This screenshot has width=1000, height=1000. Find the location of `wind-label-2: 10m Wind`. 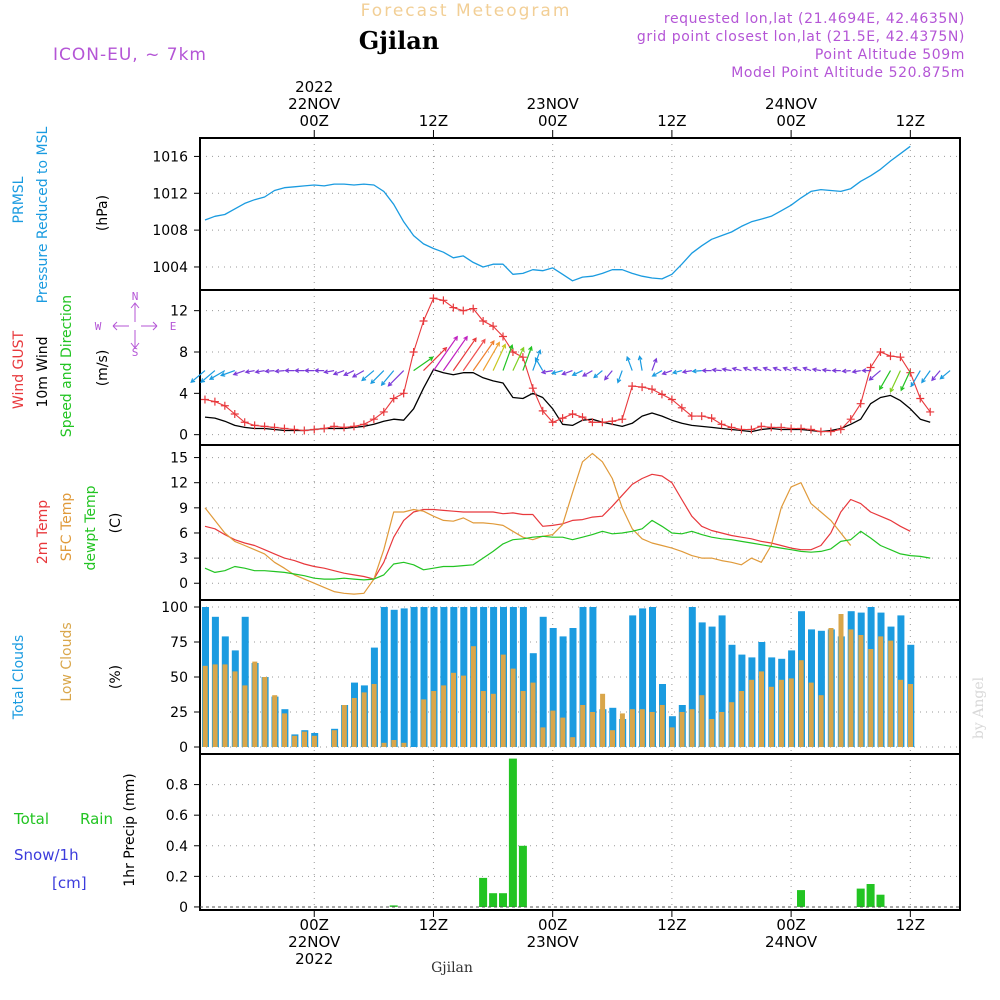

wind-label-2: 10m Wind is located at coordinates (43, 371).